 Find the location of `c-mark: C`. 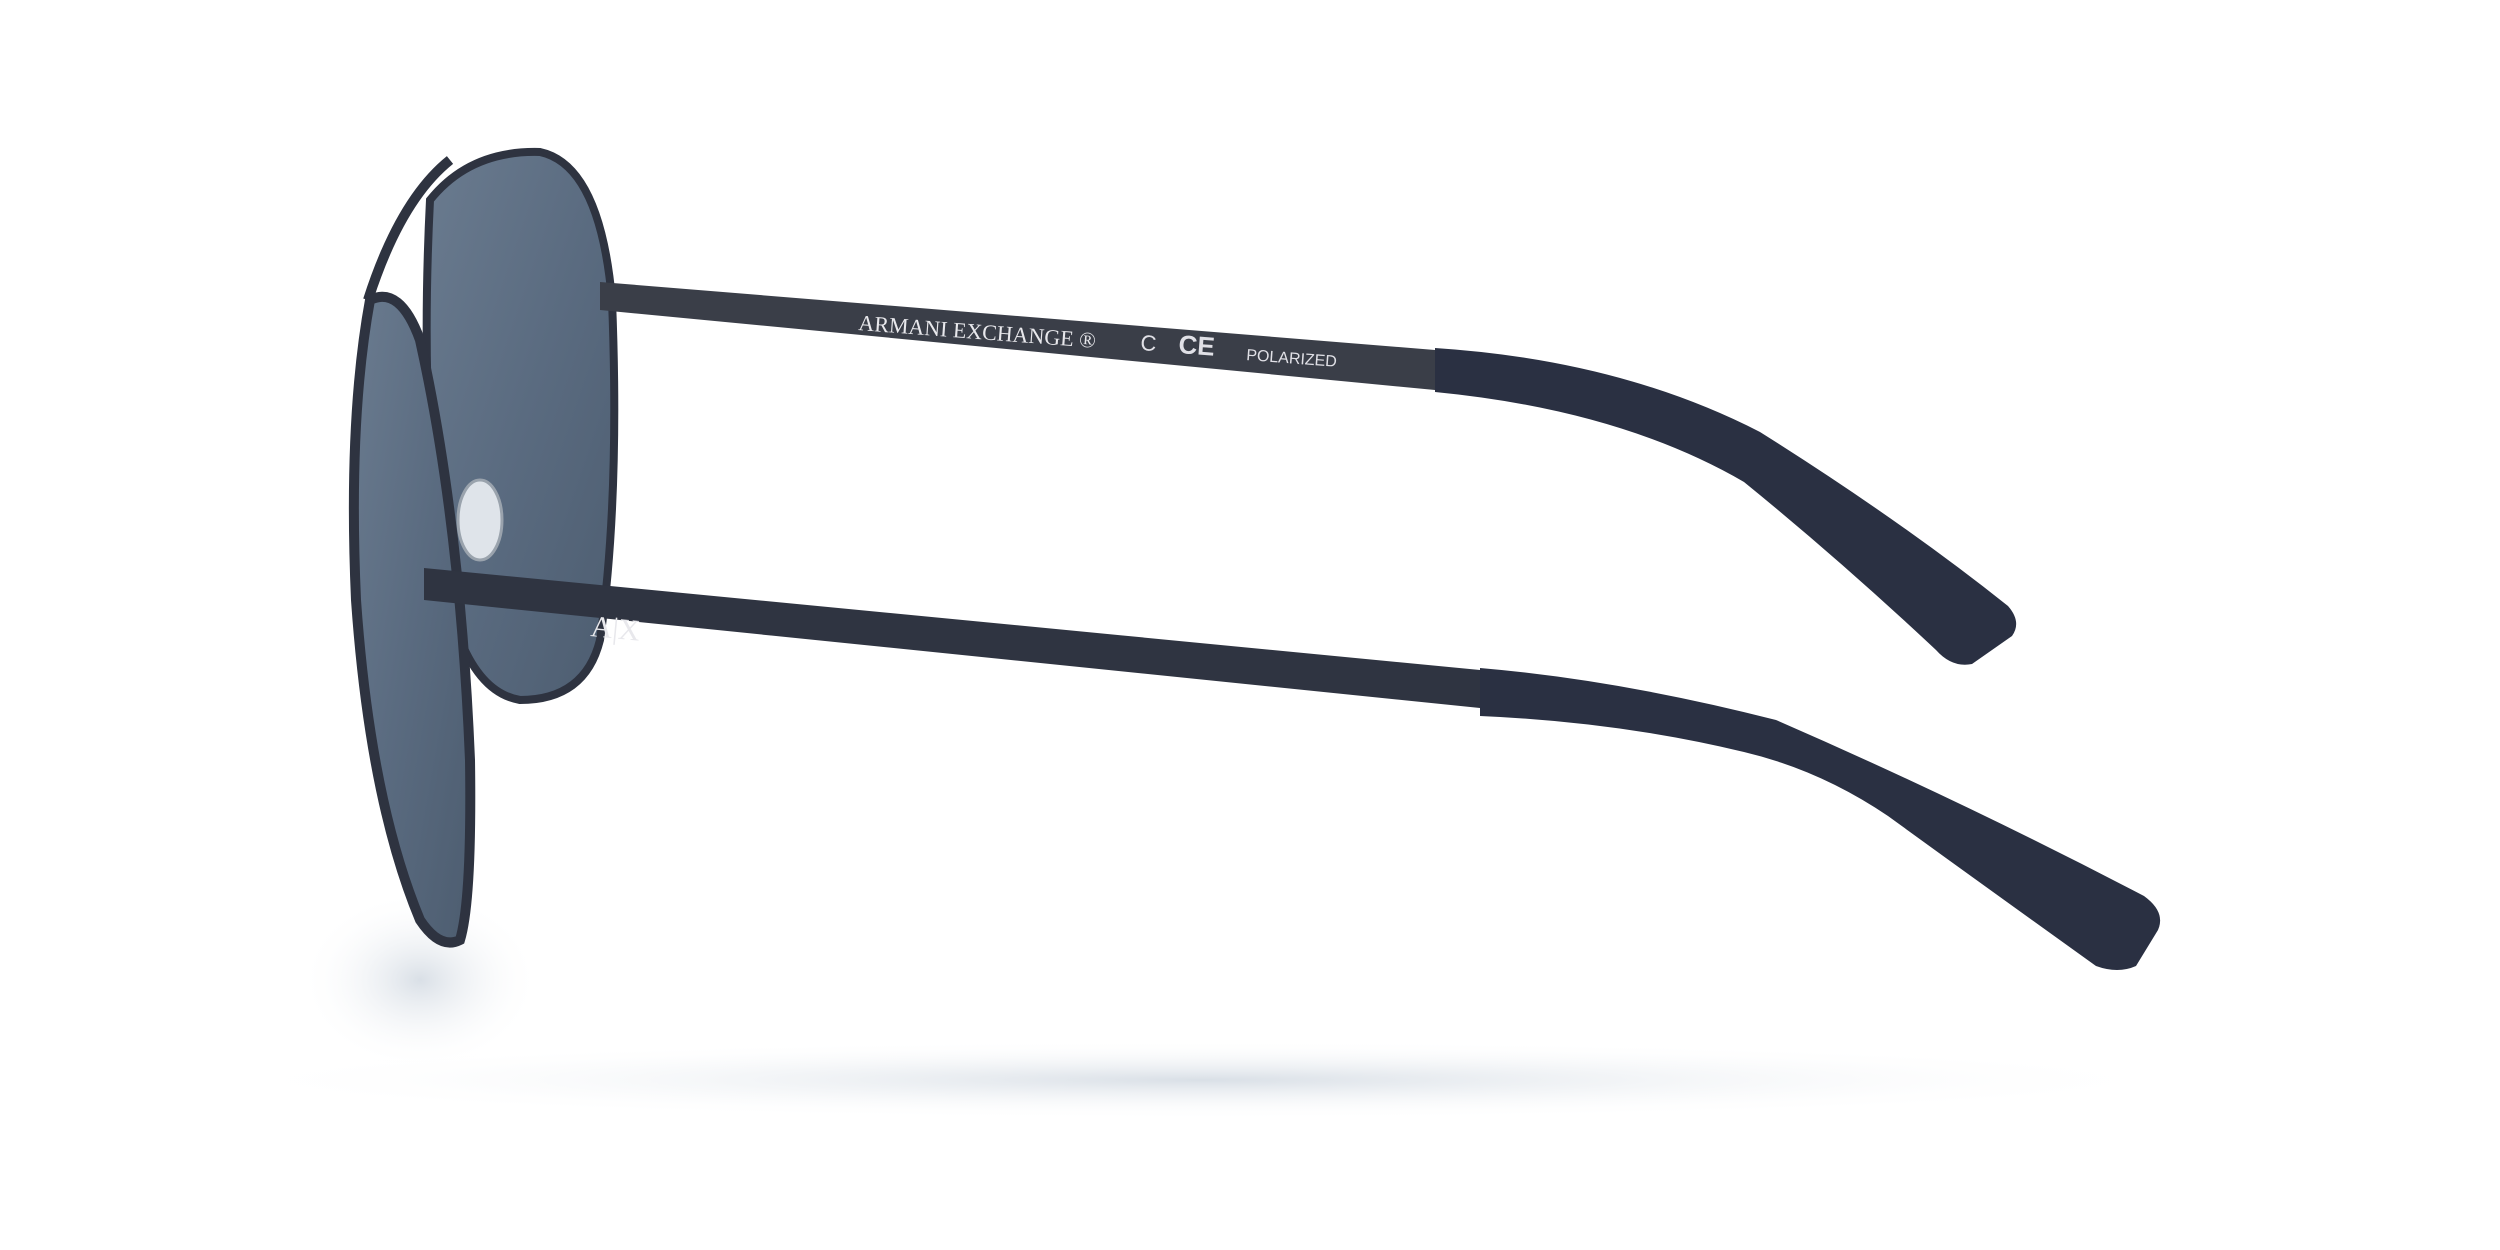

c-mark: C is located at coordinates (1149, 343).